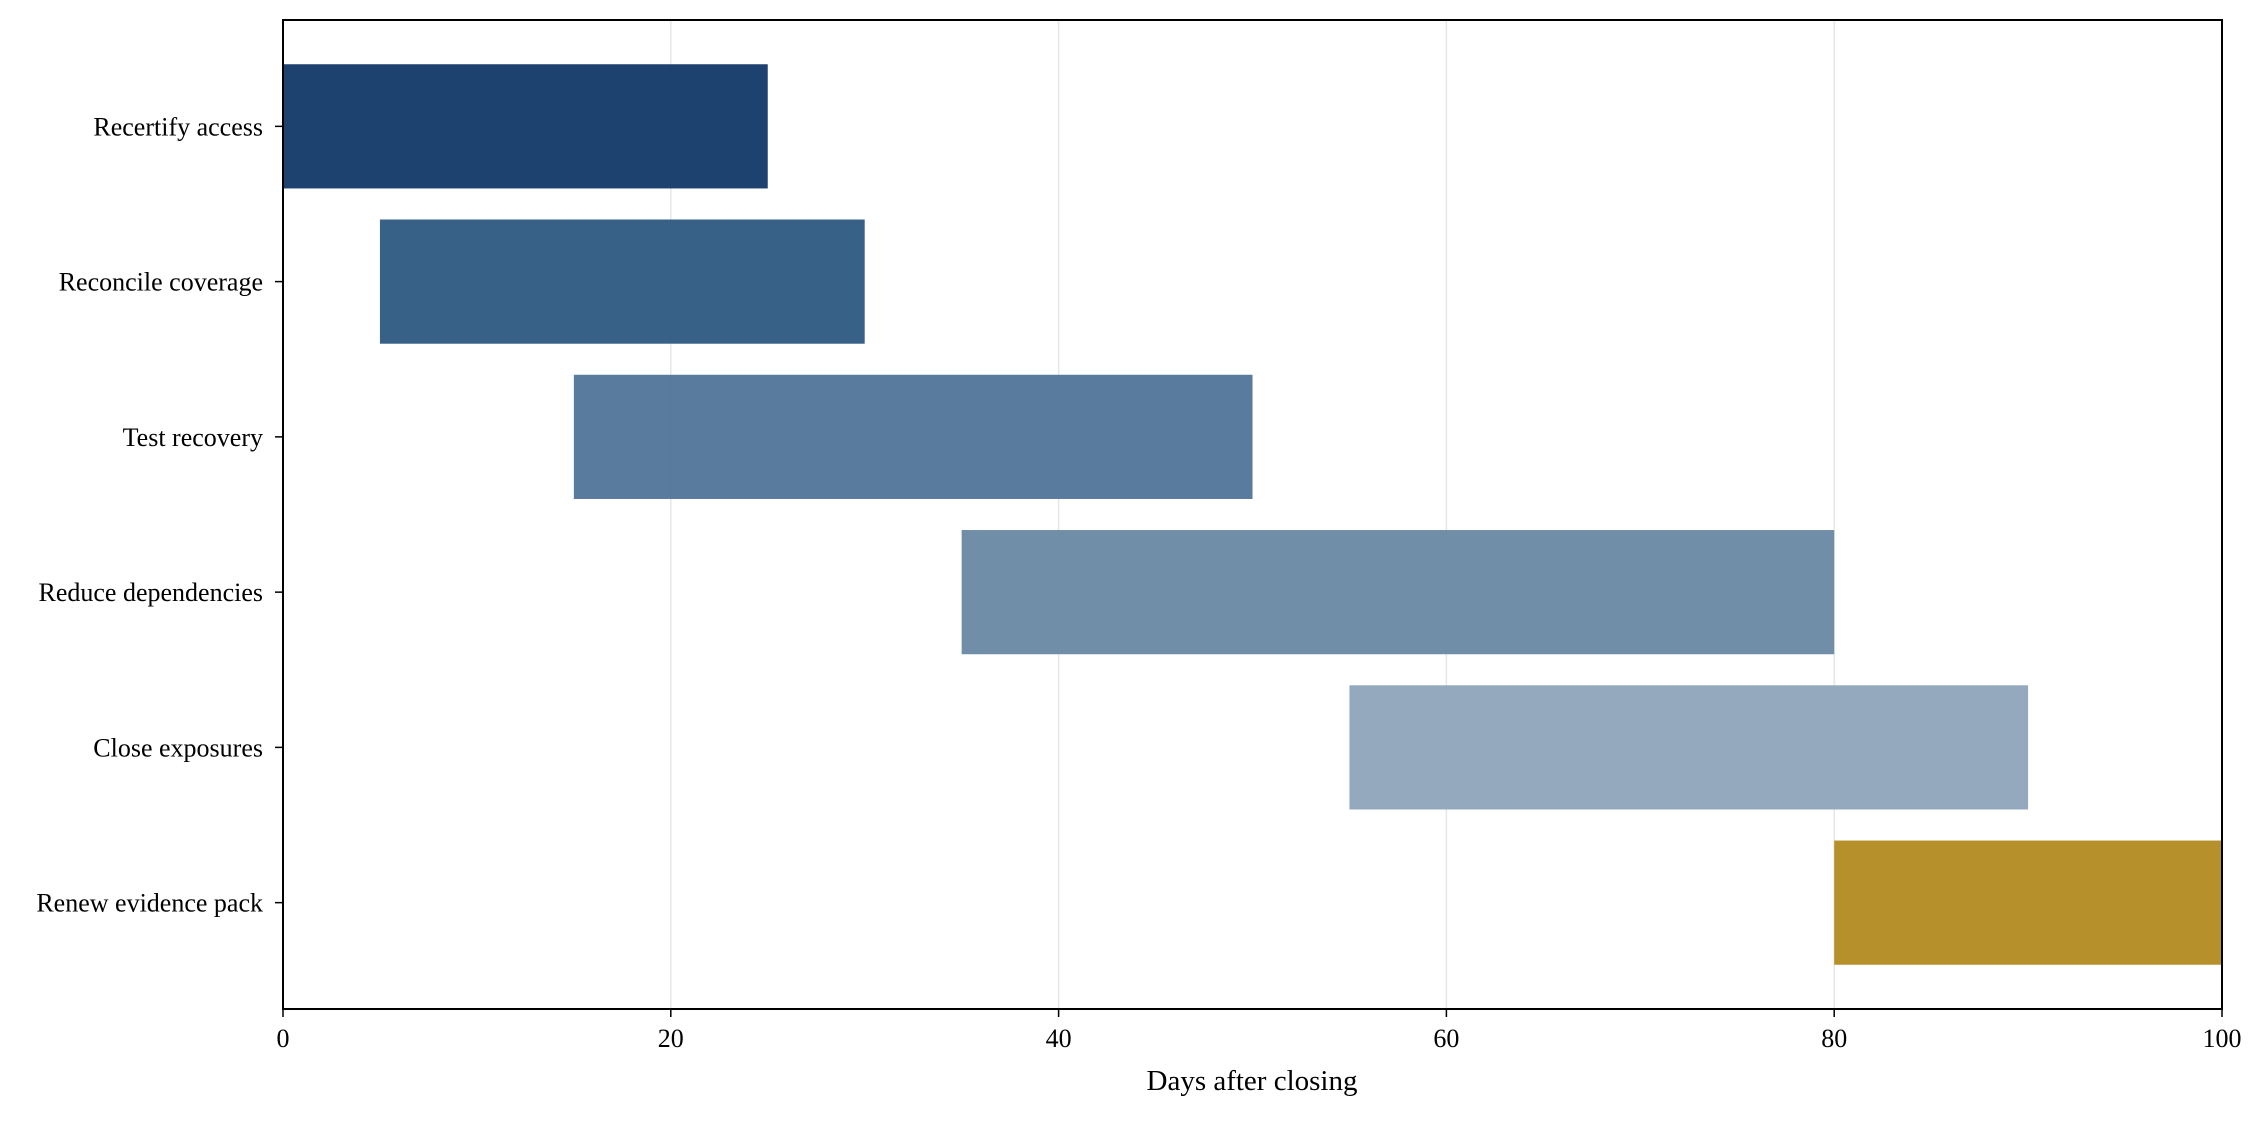 This screenshot has width=2267, height=1121. What do you see at coordinates (283, 1038) in the screenshot?
I see `x-tick-label: 0` at bounding box center [283, 1038].